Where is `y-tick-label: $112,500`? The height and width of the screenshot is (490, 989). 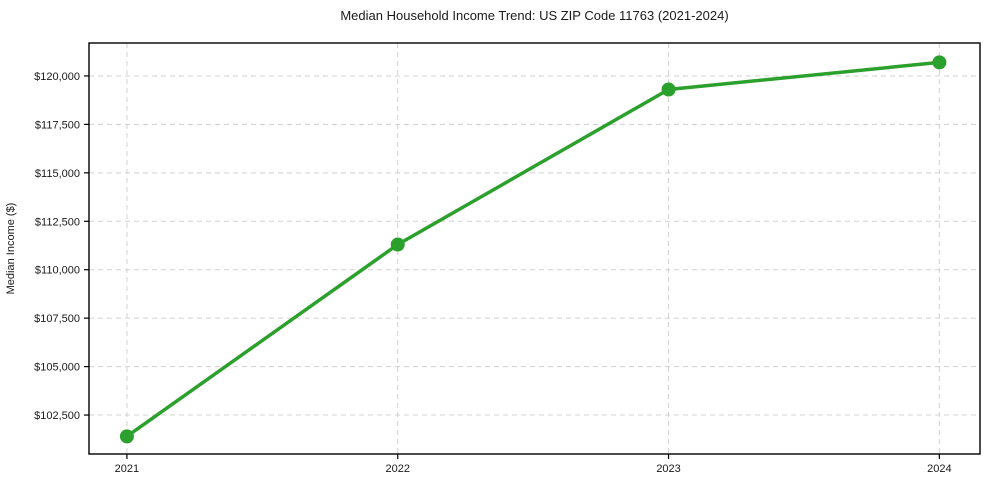 y-tick-label: $112,500 is located at coordinates (57, 222).